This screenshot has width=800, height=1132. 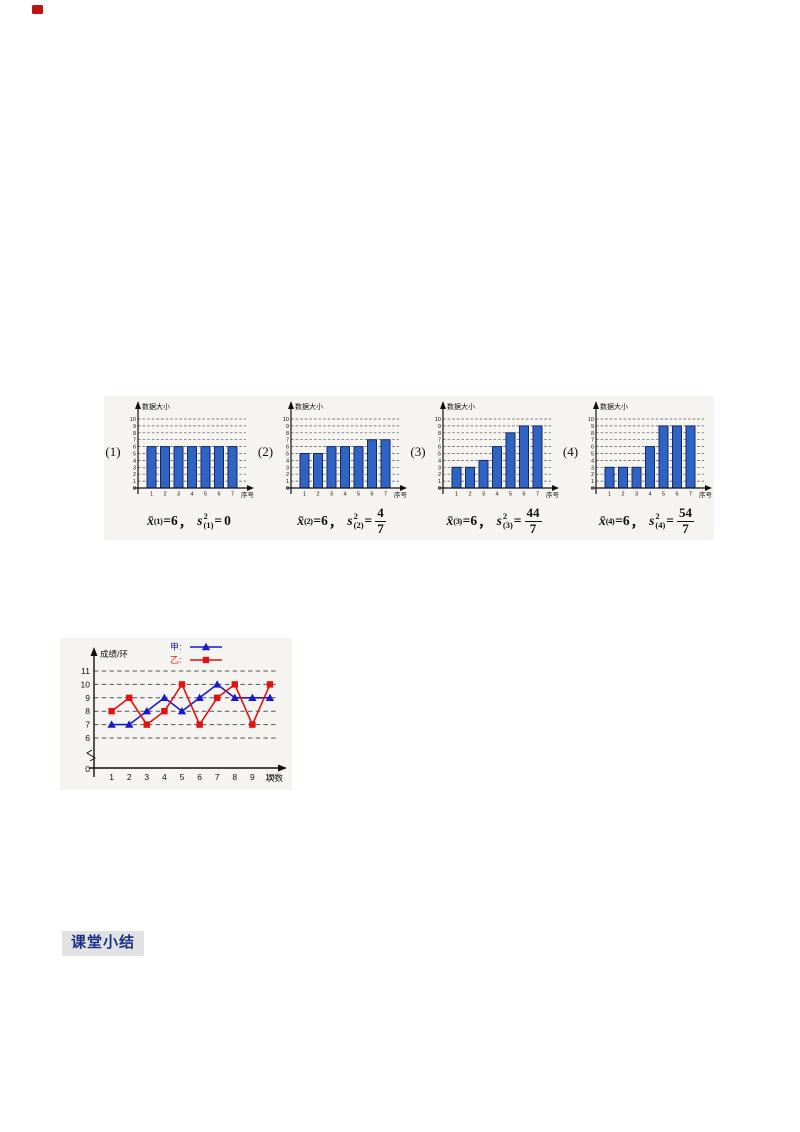 I want to click on line-chart-panel: 0 6 7 8 9 10 11 1 2 3 4 5 6 7 8 9 10 成绩/环 次数 甲: 乙:, so click(x=176, y=714).